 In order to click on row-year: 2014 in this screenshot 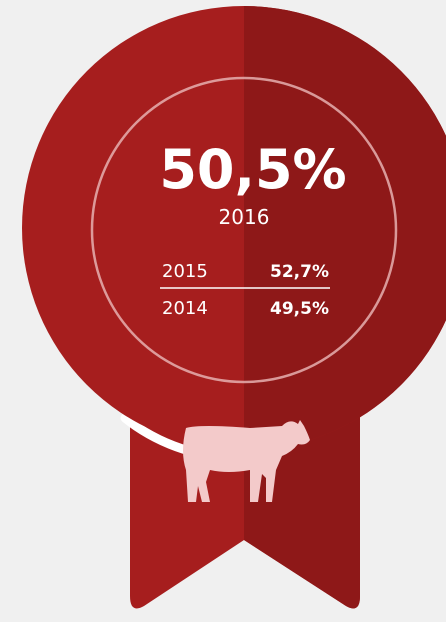, I will do `click(185, 308)`.